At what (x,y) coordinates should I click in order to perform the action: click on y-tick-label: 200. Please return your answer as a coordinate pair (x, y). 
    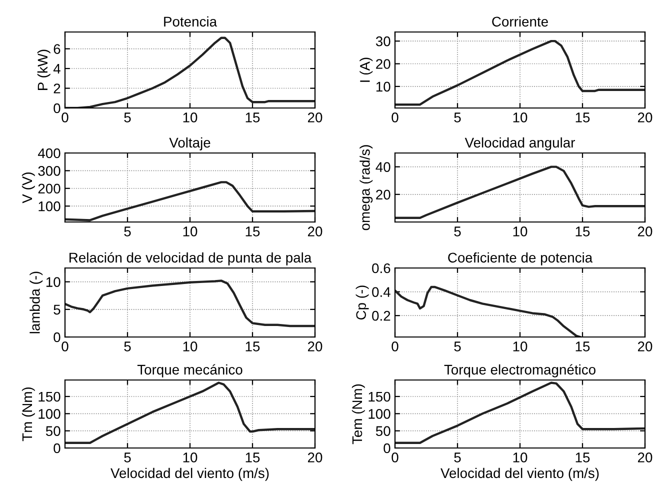
    Looking at the image, I should click on (49, 189).